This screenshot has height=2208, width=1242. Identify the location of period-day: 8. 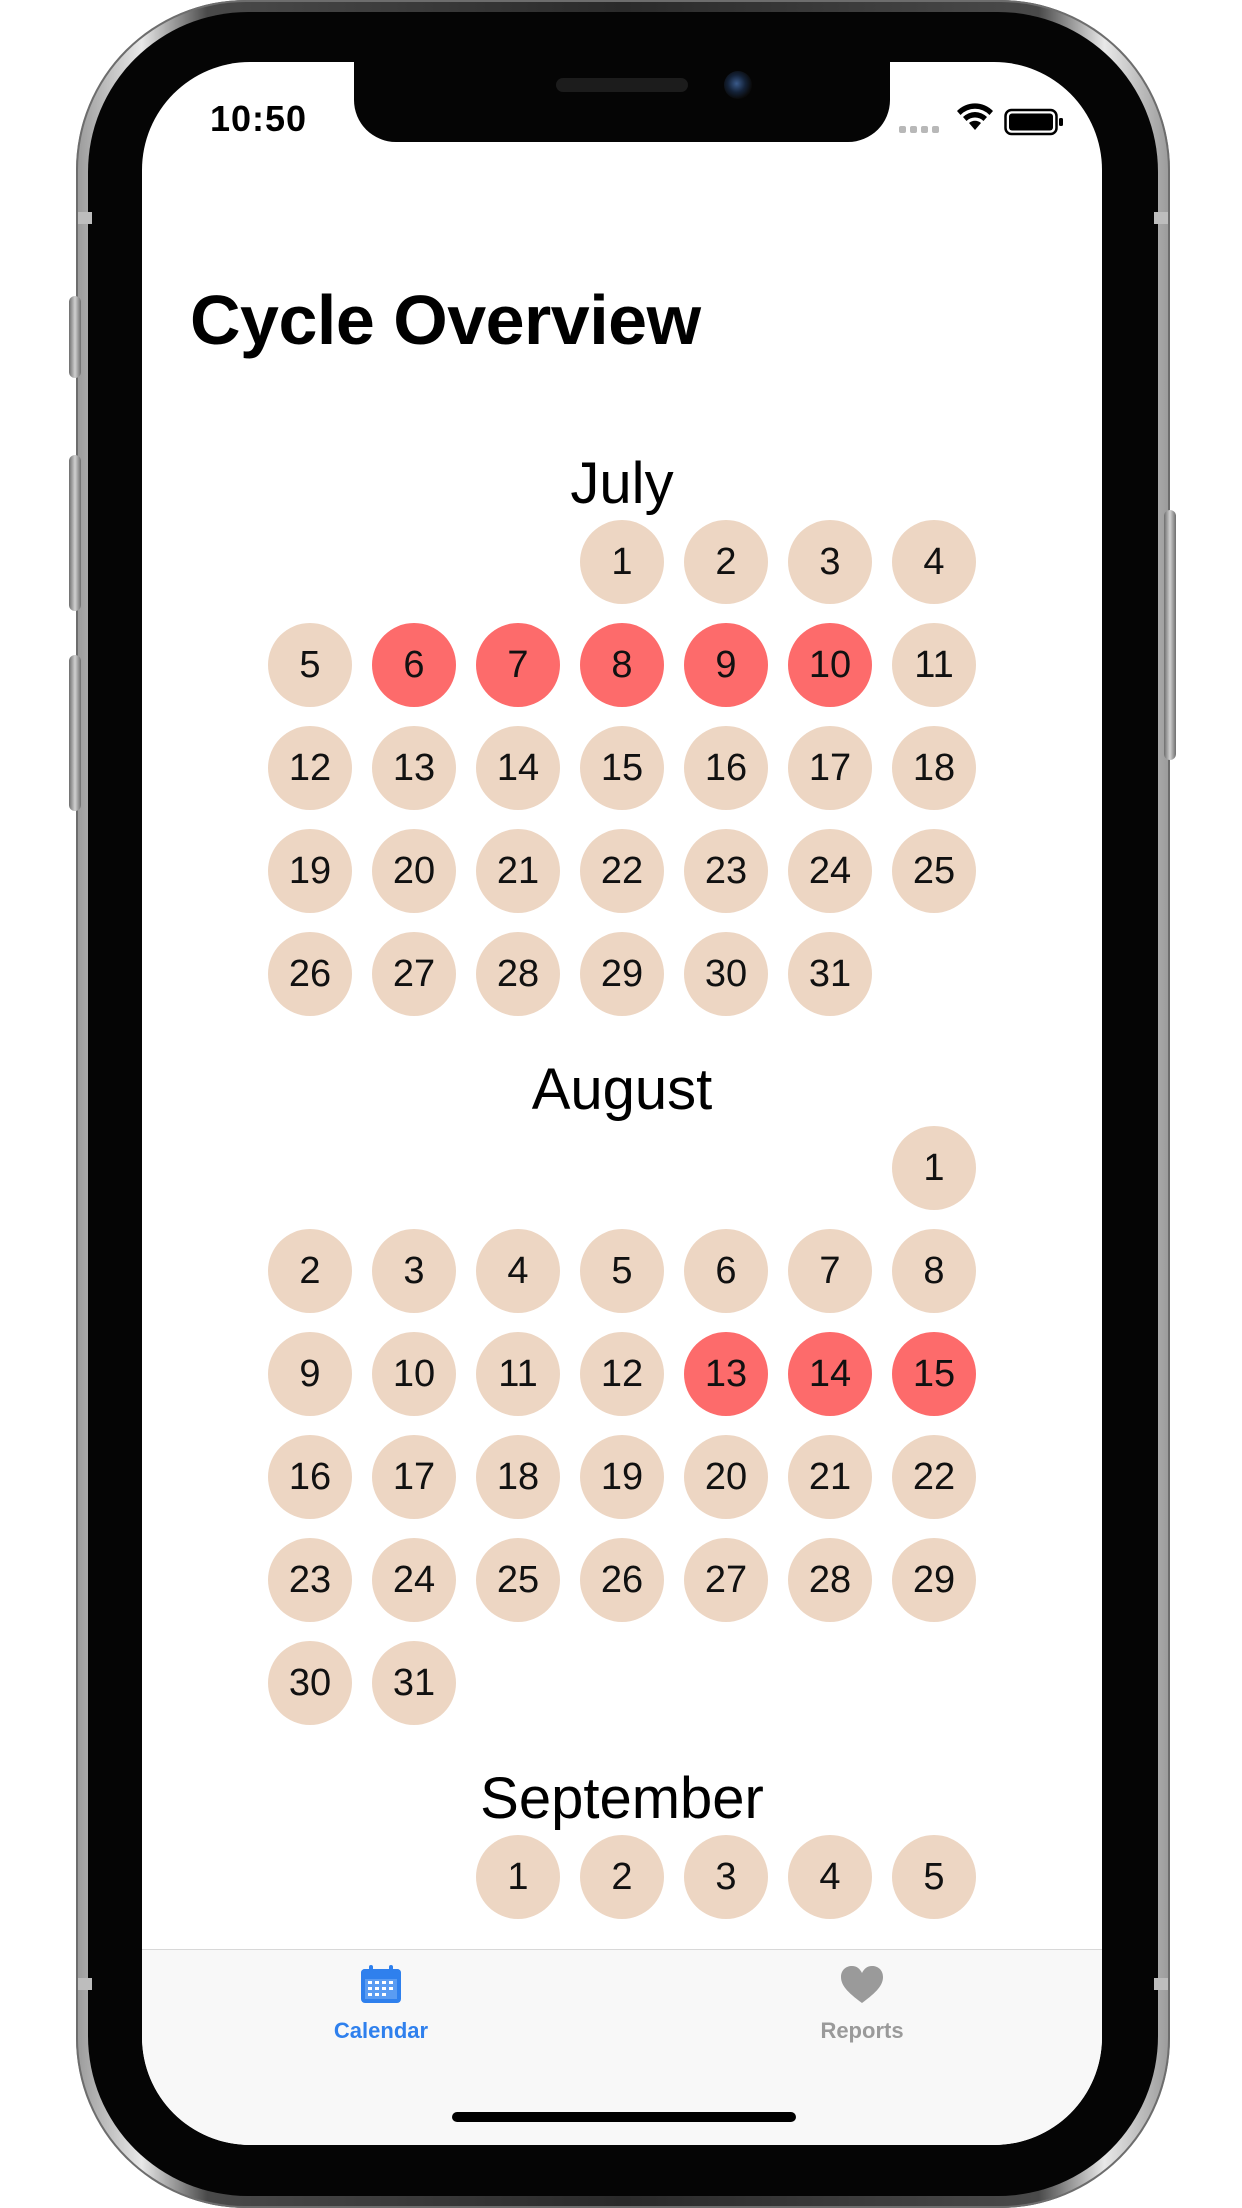
(622, 665).